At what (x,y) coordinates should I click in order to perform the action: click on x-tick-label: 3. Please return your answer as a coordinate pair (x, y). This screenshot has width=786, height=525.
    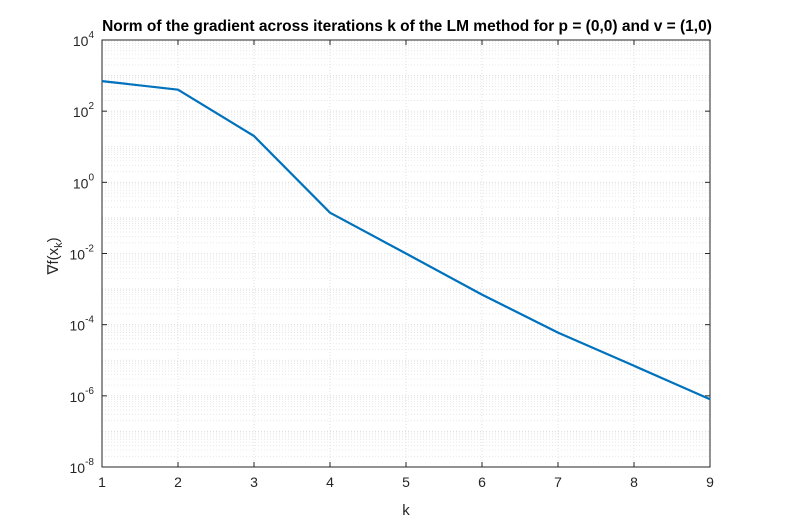
    Looking at the image, I should click on (254, 482).